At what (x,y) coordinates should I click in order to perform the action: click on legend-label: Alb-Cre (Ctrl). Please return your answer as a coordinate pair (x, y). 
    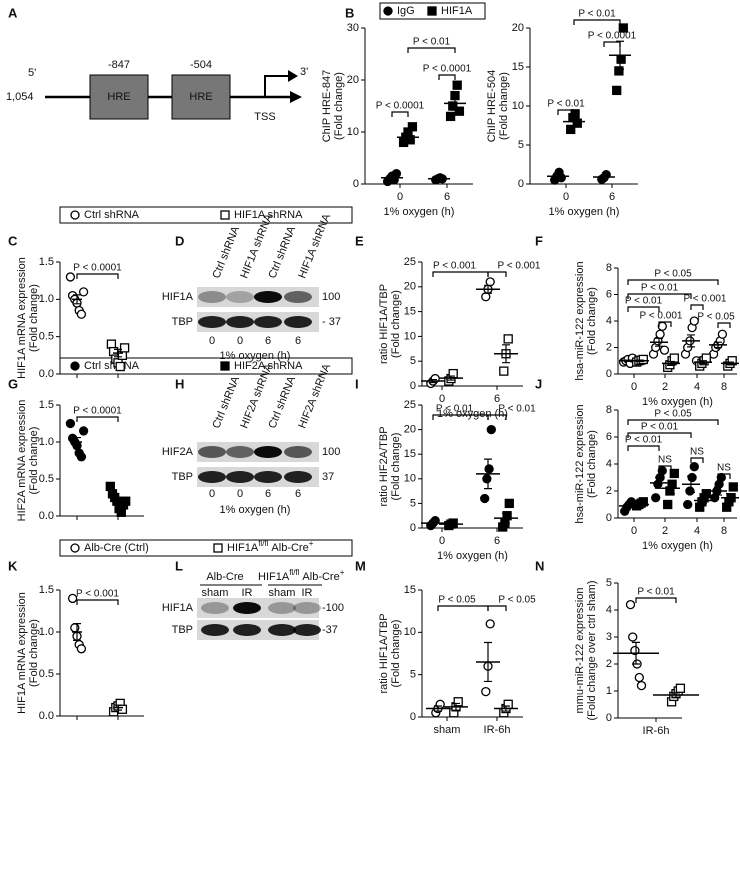
    Looking at the image, I should click on (116, 548).